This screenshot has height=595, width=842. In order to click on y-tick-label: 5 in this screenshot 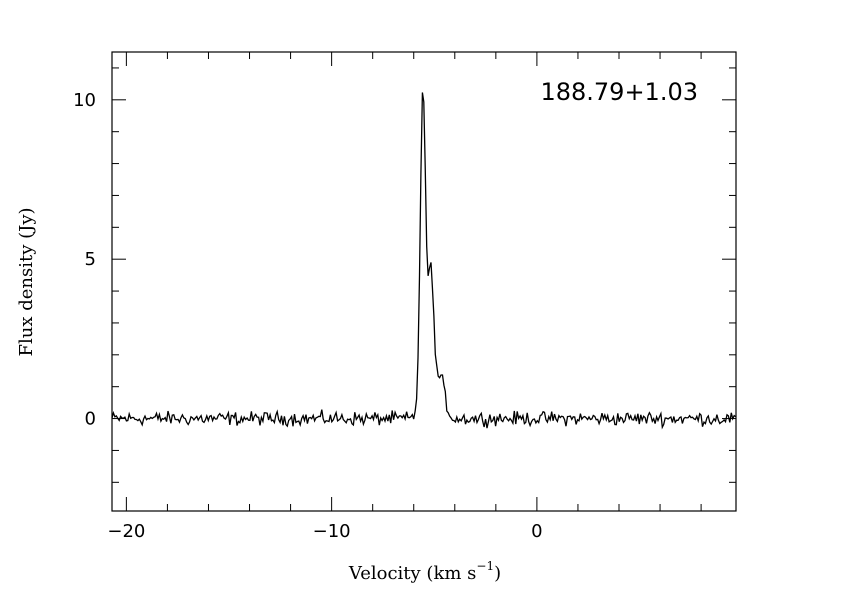, I will do `click(90, 259)`.